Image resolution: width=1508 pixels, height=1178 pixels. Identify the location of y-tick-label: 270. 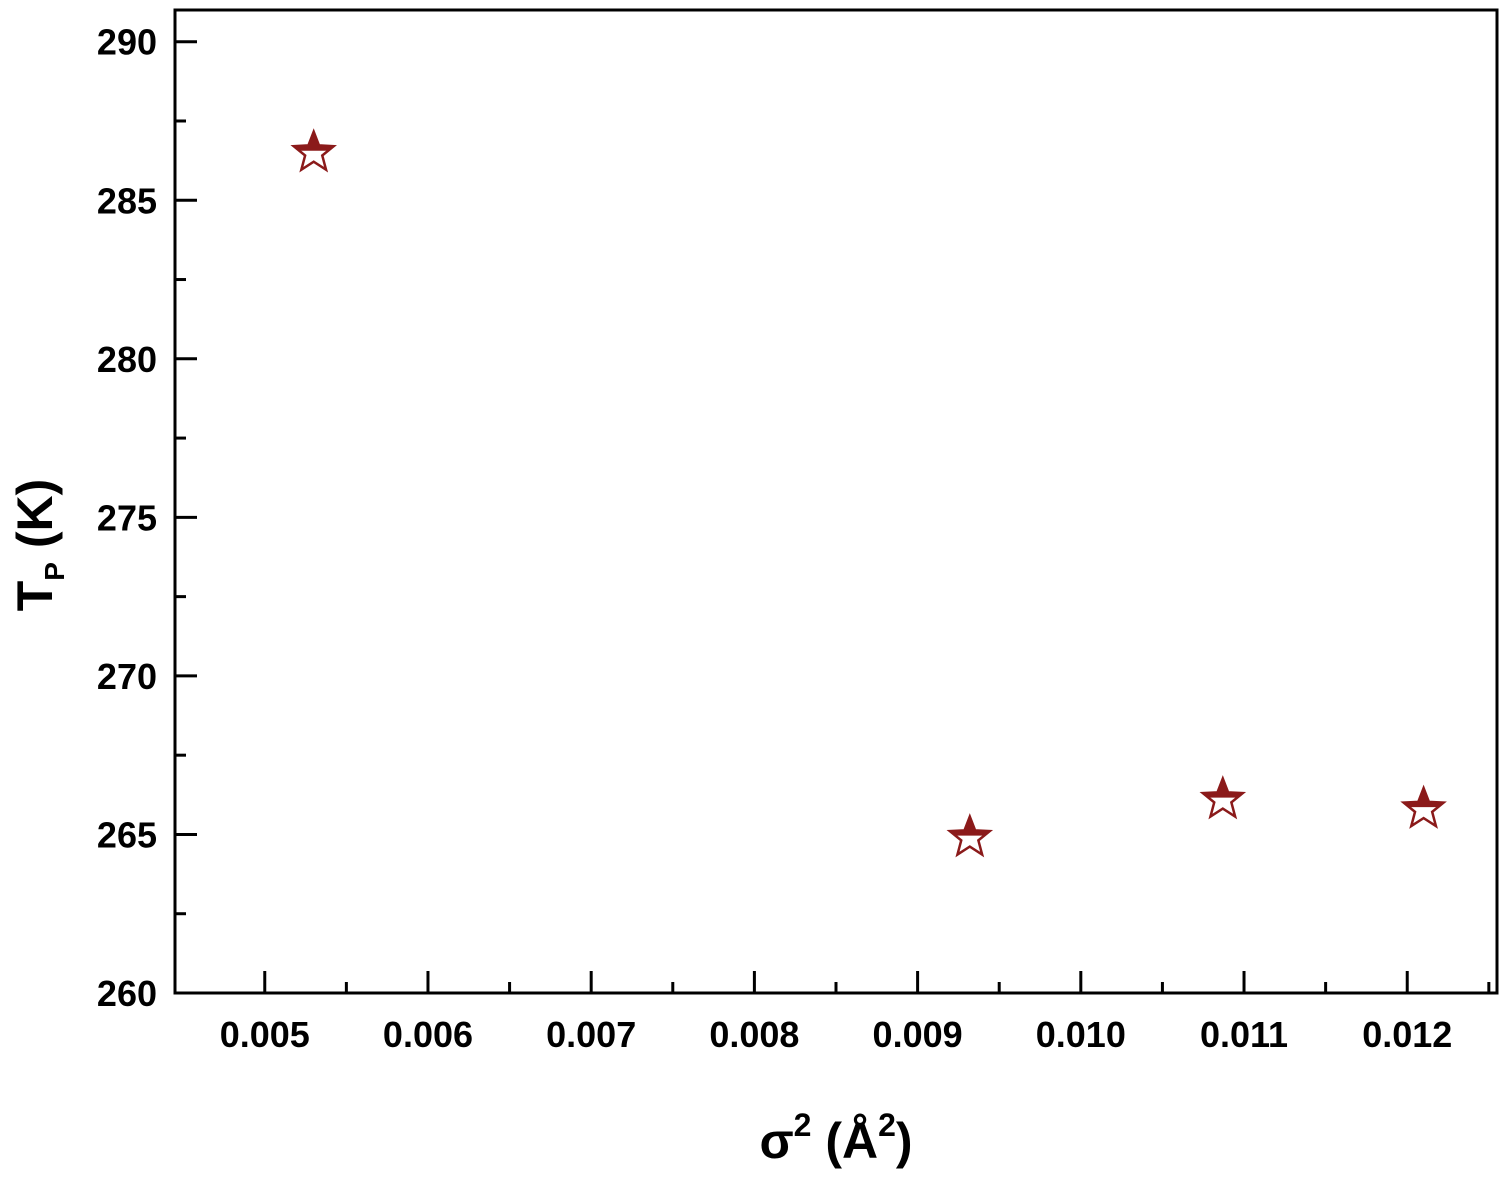
(127, 676).